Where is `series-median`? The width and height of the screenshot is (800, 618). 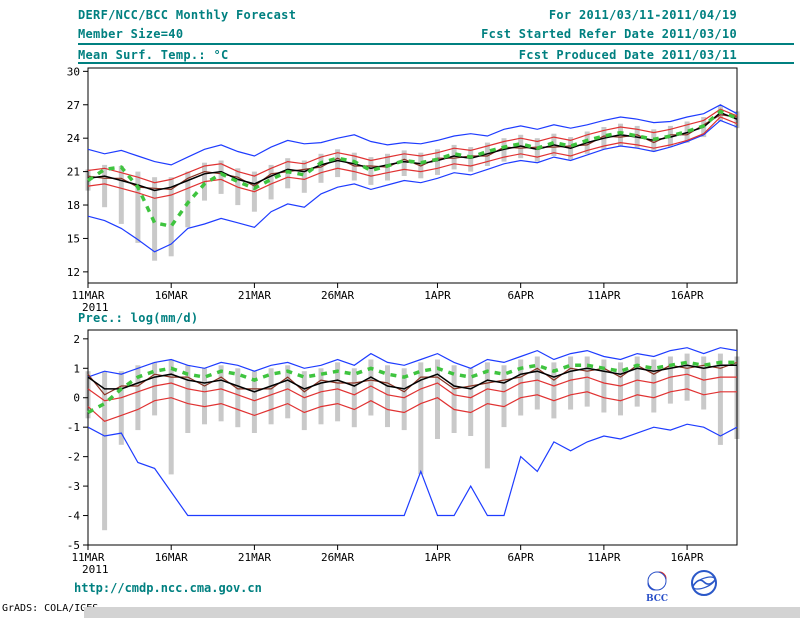 series-median is located at coordinates (412, 387).